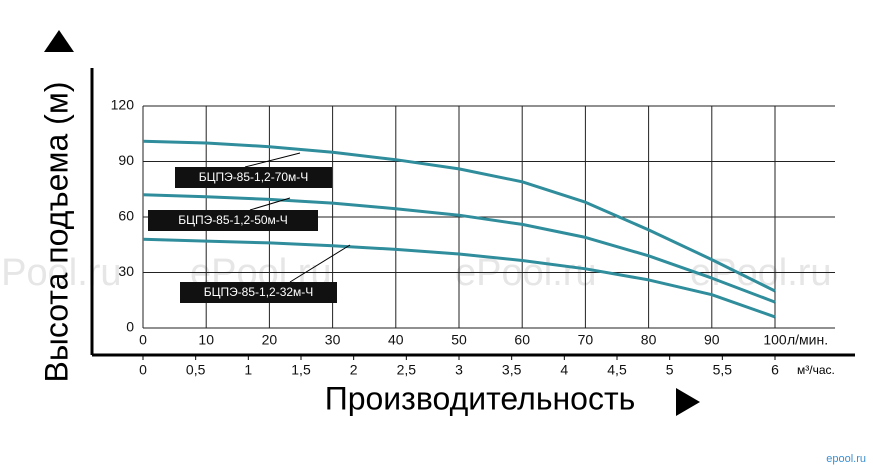 This screenshot has width=873, height=470. Describe the element at coordinates (459, 340) in the screenshot. I see `x-tick-label: 50` at that location.